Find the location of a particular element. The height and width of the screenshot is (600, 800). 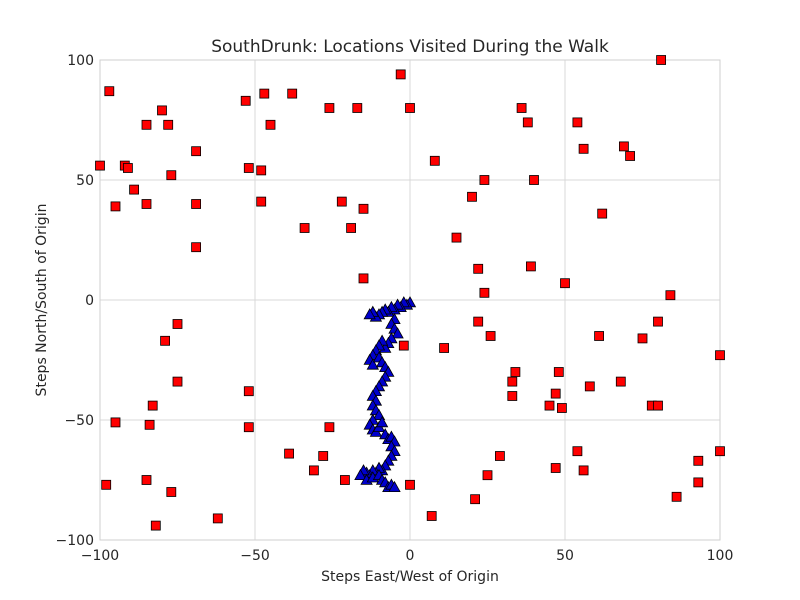

x-tick-labels: −100 −50 0 50 100 is located at coordinates (407, 556).